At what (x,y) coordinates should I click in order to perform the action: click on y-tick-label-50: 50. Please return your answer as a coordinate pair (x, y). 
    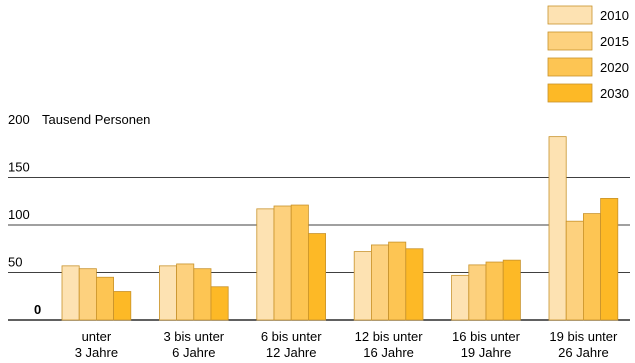
    Looking at the image, I should click on (15, 262).